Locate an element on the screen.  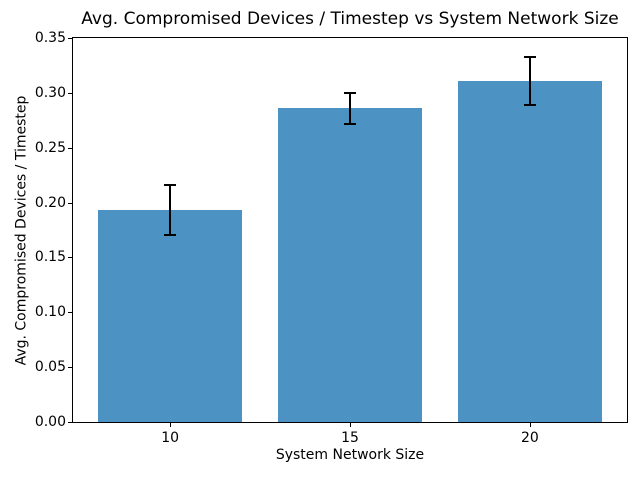
y-tick-label: 0.20 is located at coordinates (50, 202).